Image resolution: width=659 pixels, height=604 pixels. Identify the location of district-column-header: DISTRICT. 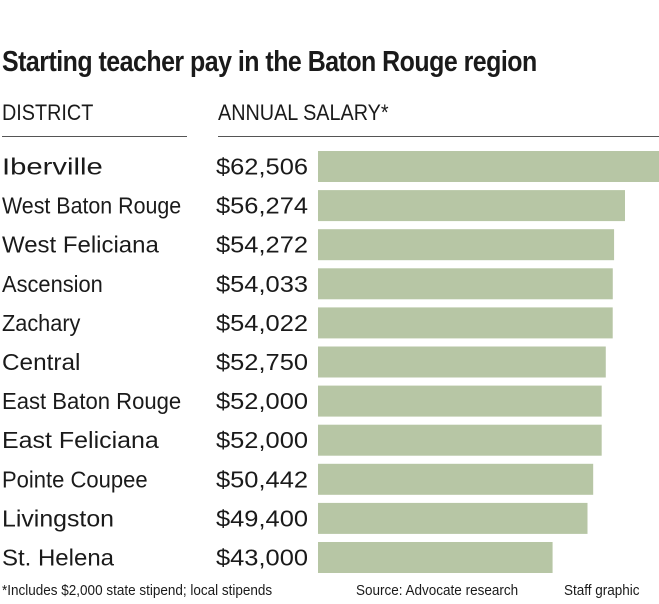
(48, 112).